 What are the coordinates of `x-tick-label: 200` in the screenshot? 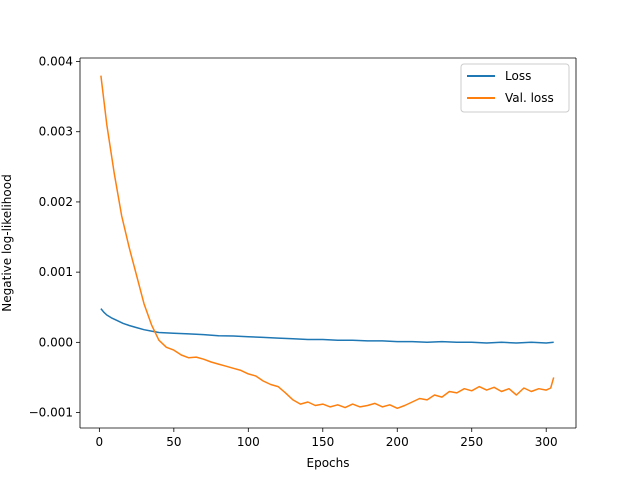 It's located at (397, 442).